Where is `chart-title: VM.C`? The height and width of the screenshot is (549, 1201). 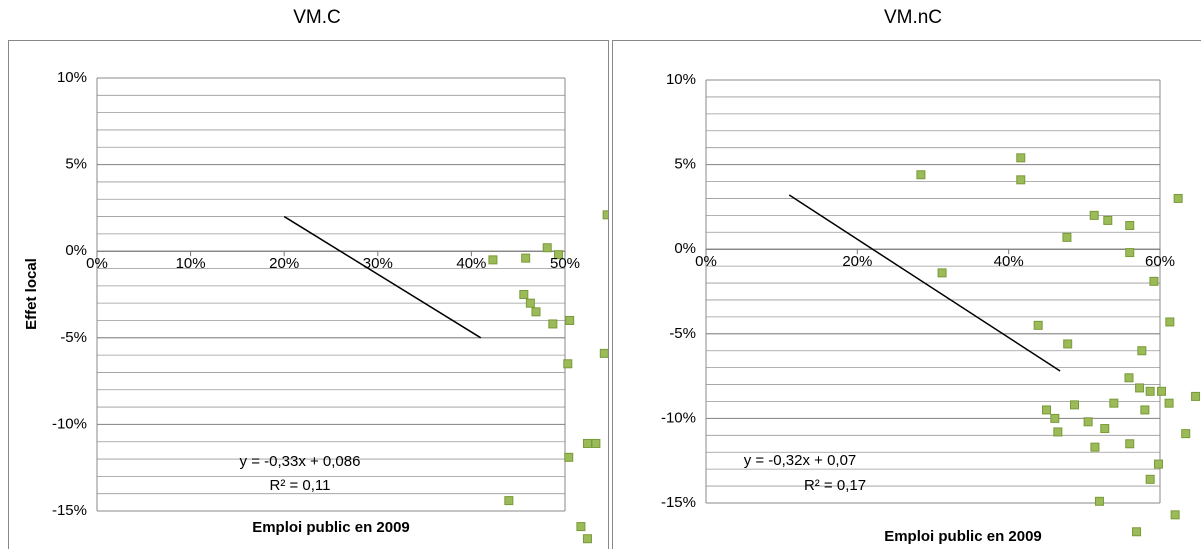
chart-title: VM.C is located at coordinates (317, 17).